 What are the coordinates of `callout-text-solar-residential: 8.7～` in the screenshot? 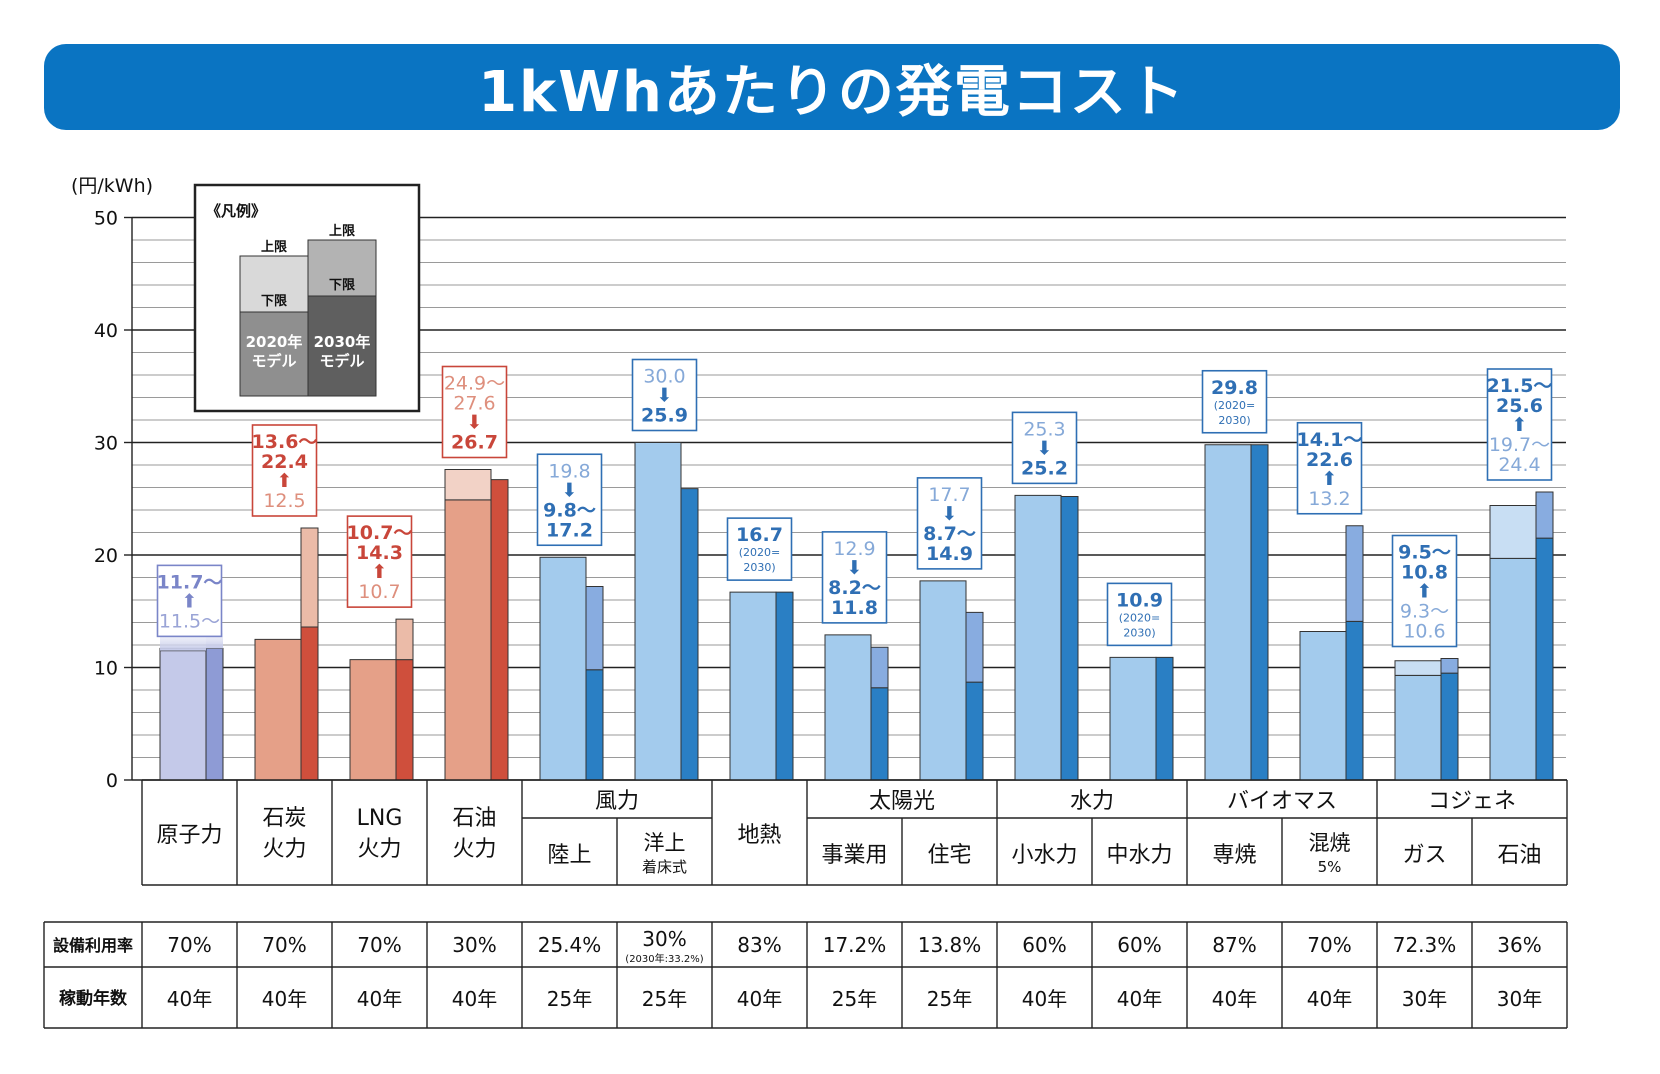 It's located at (949, 534).